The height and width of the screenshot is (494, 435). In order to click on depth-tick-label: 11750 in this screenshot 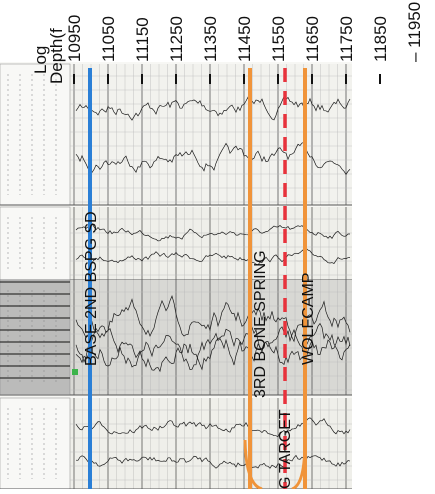, I will do `click(346, 39)`.